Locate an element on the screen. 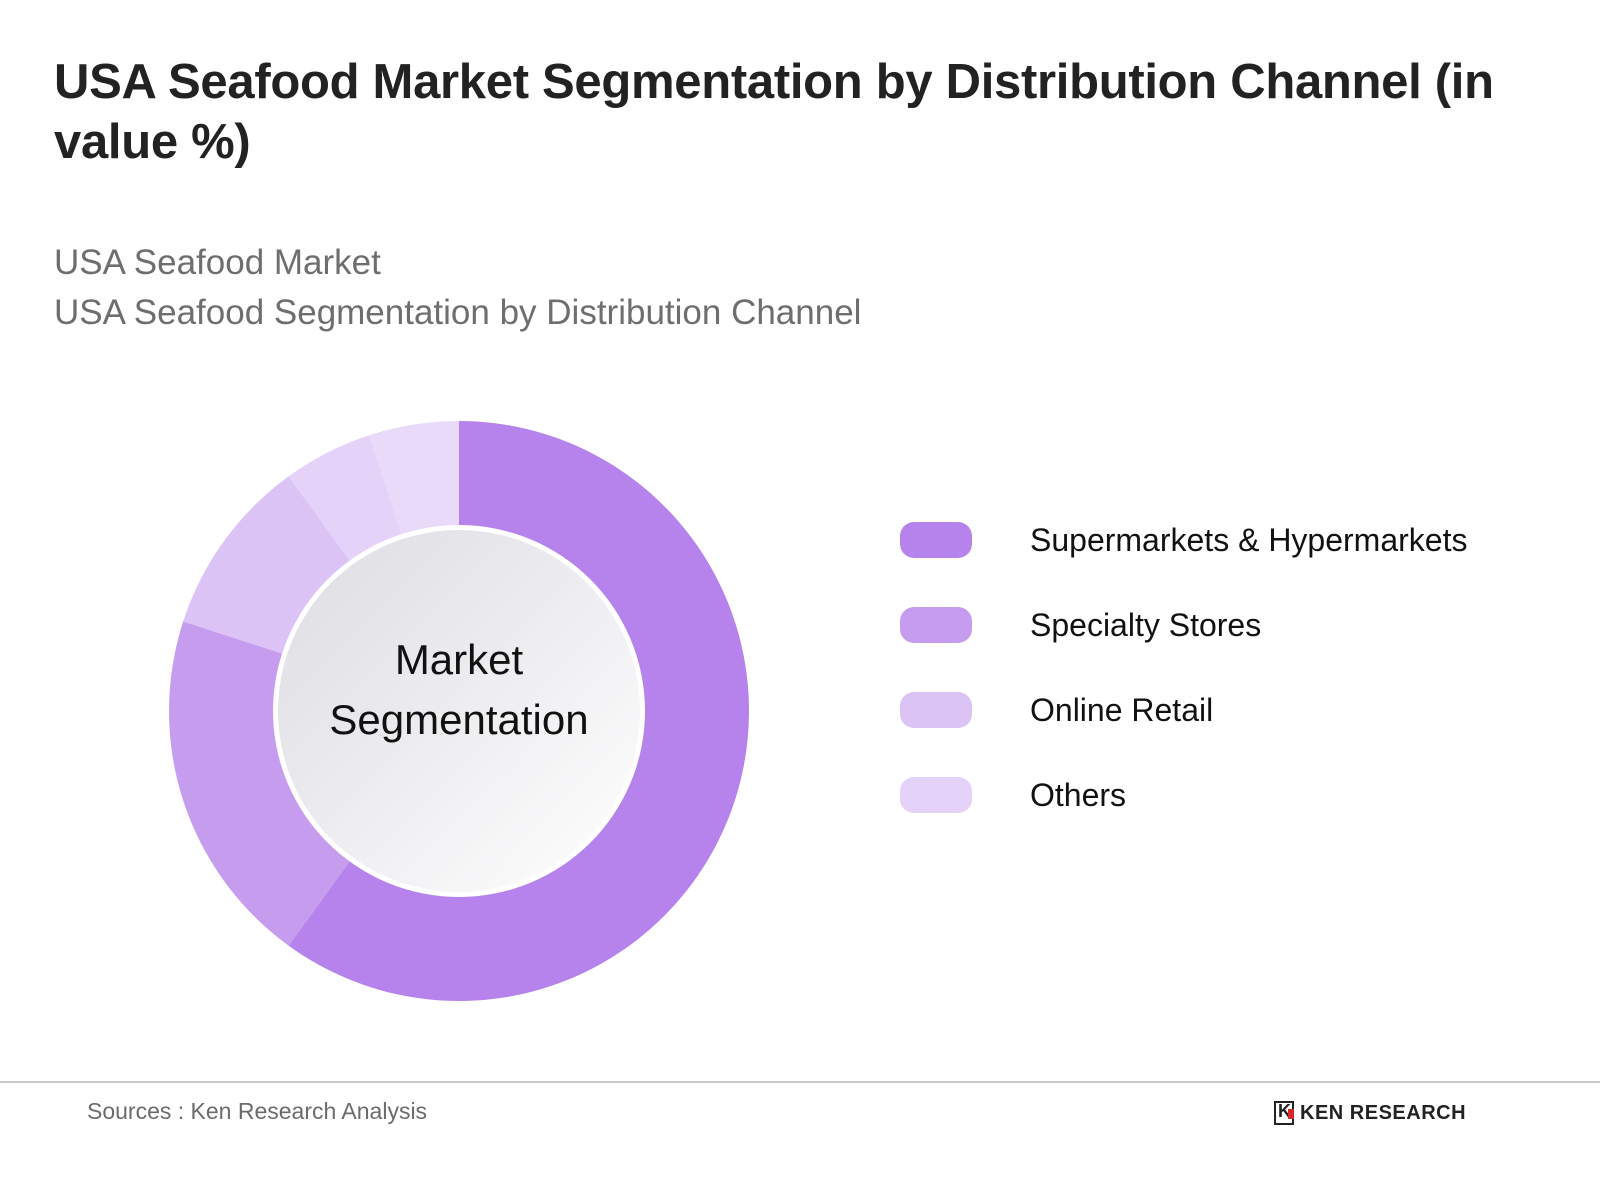 The width and height of the screenshot is (1600, 1200). legend-label: Others is located at coordinates (1078, 795).